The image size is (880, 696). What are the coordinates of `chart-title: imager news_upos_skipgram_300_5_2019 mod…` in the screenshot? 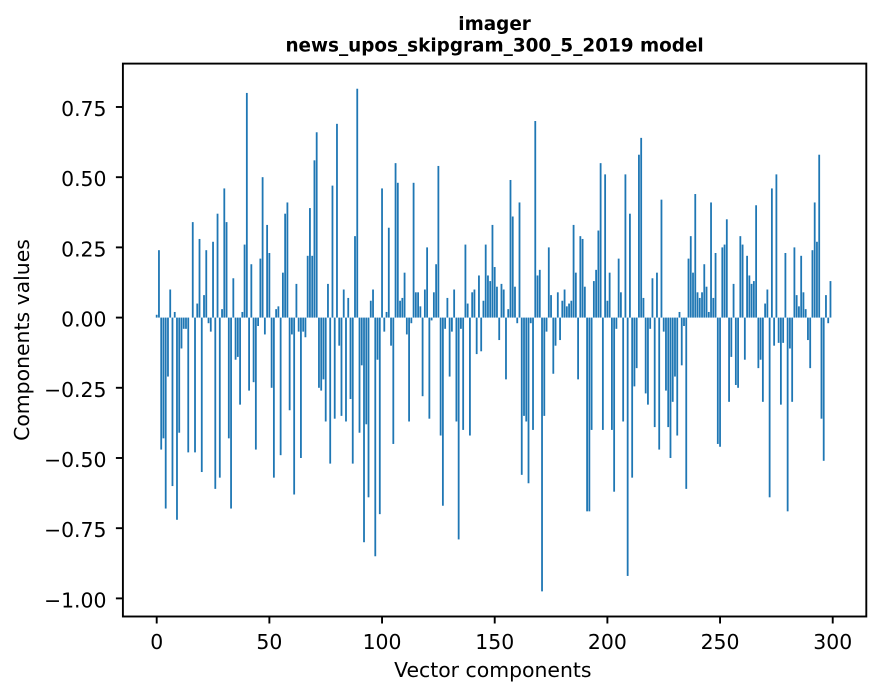 It's located at (494, 35).